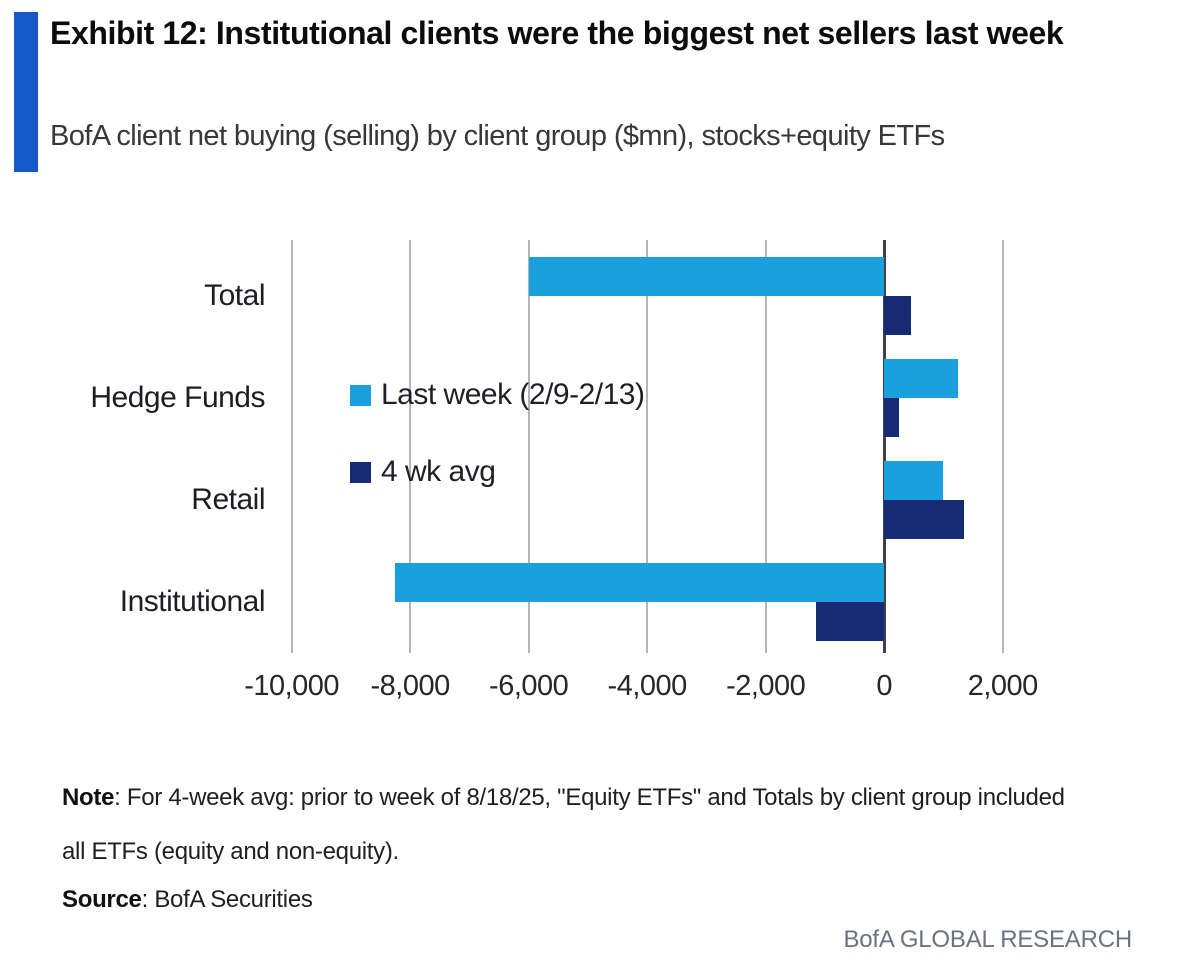 This screenshot has width=1196, height=976. Describe the element at coordinates (234, 295) in the screenshot. I see `category-label-total: Total` at that location.